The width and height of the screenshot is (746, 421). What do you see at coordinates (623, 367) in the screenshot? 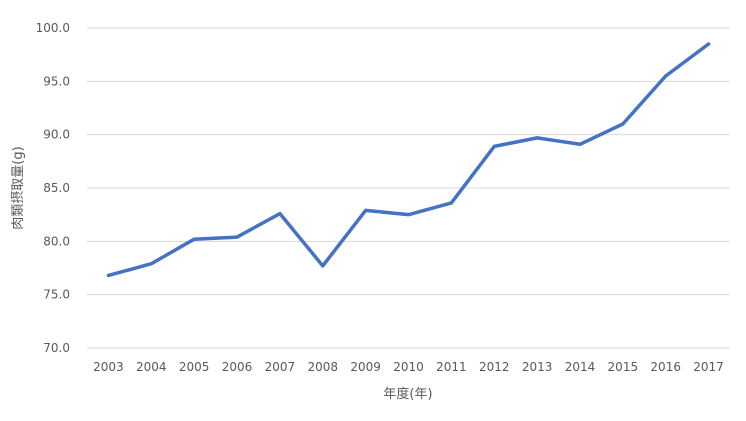
I see `x-tick-label: 2015` at bounding box center [623, 367].